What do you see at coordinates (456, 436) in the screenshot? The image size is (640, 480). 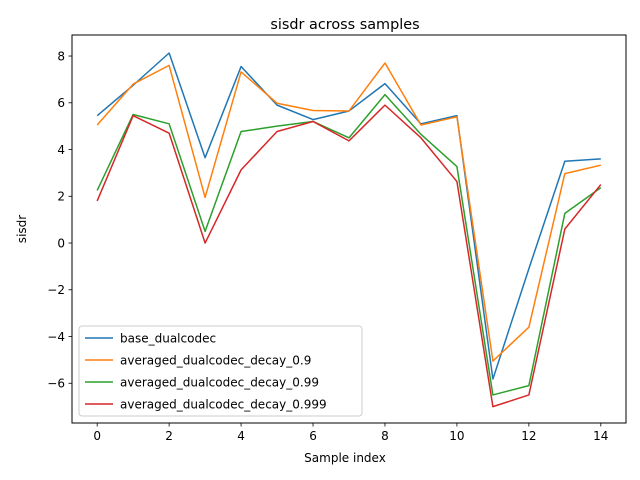 I see `x-tick-label: 10` at bounding box center [456, 436].